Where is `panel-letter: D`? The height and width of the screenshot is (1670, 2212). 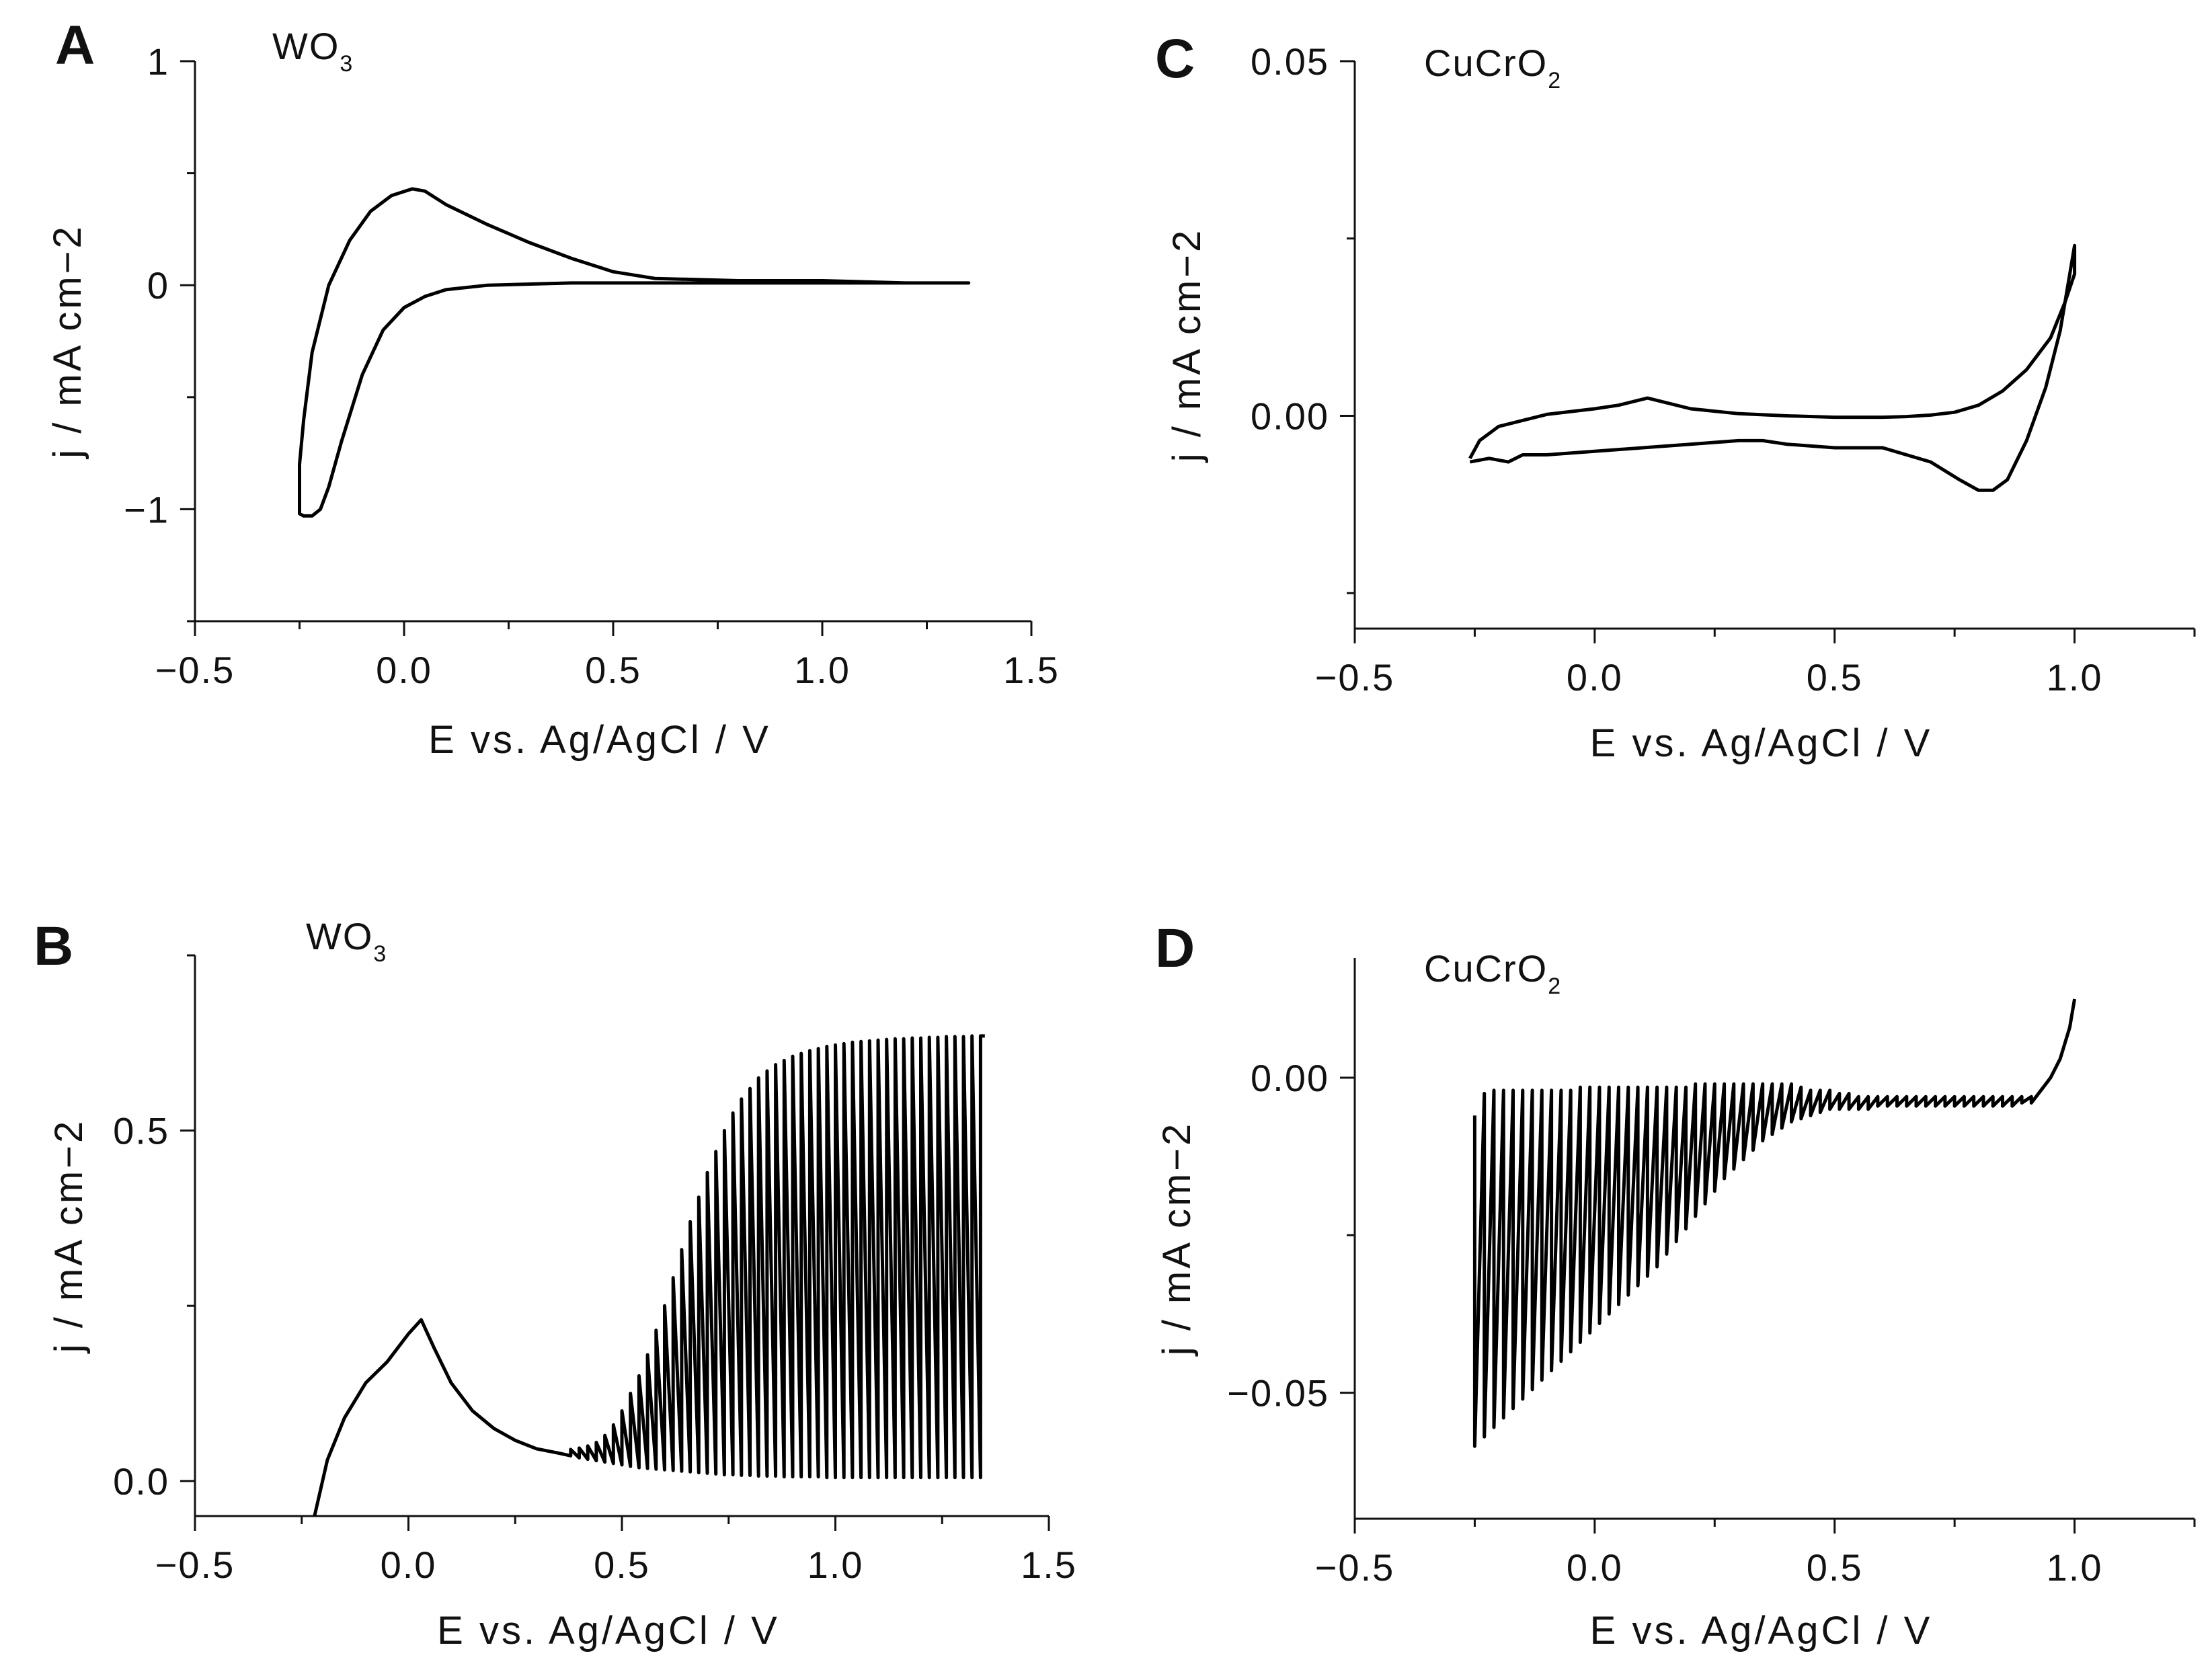 panel-letter: D is located at coordinates (1175, 948).